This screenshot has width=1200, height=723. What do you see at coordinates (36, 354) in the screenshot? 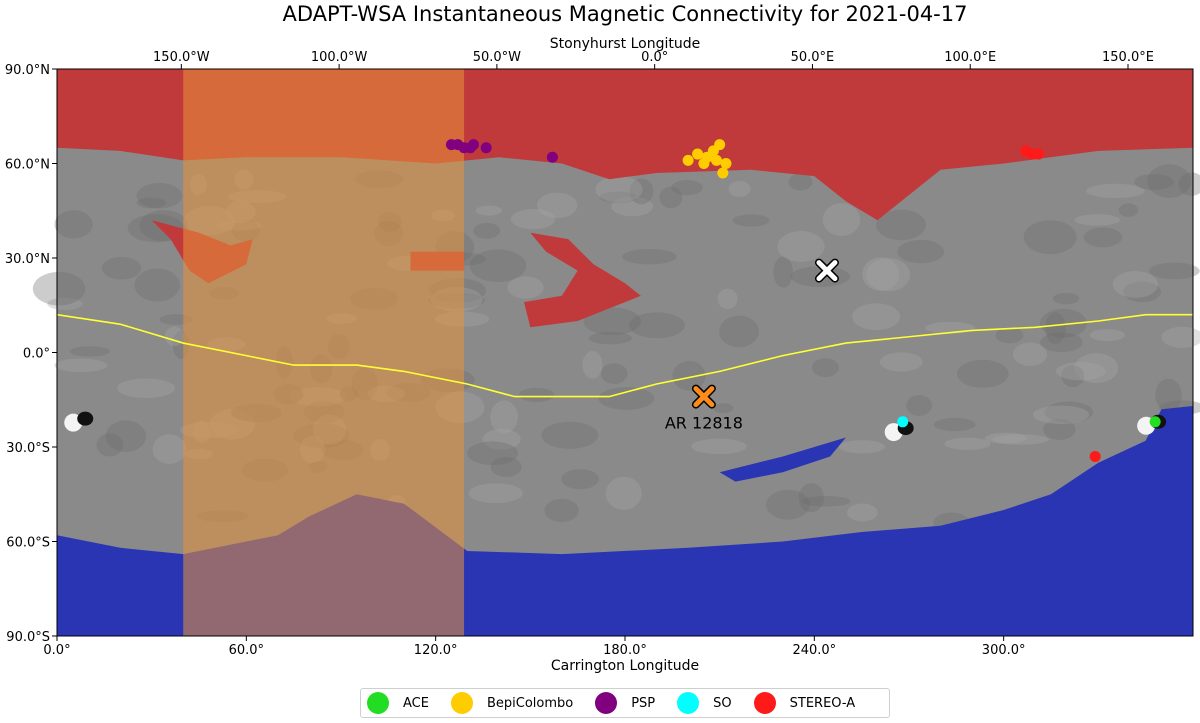
I see `y-tick-label: 0.0°` at bounding box center [36, 354].